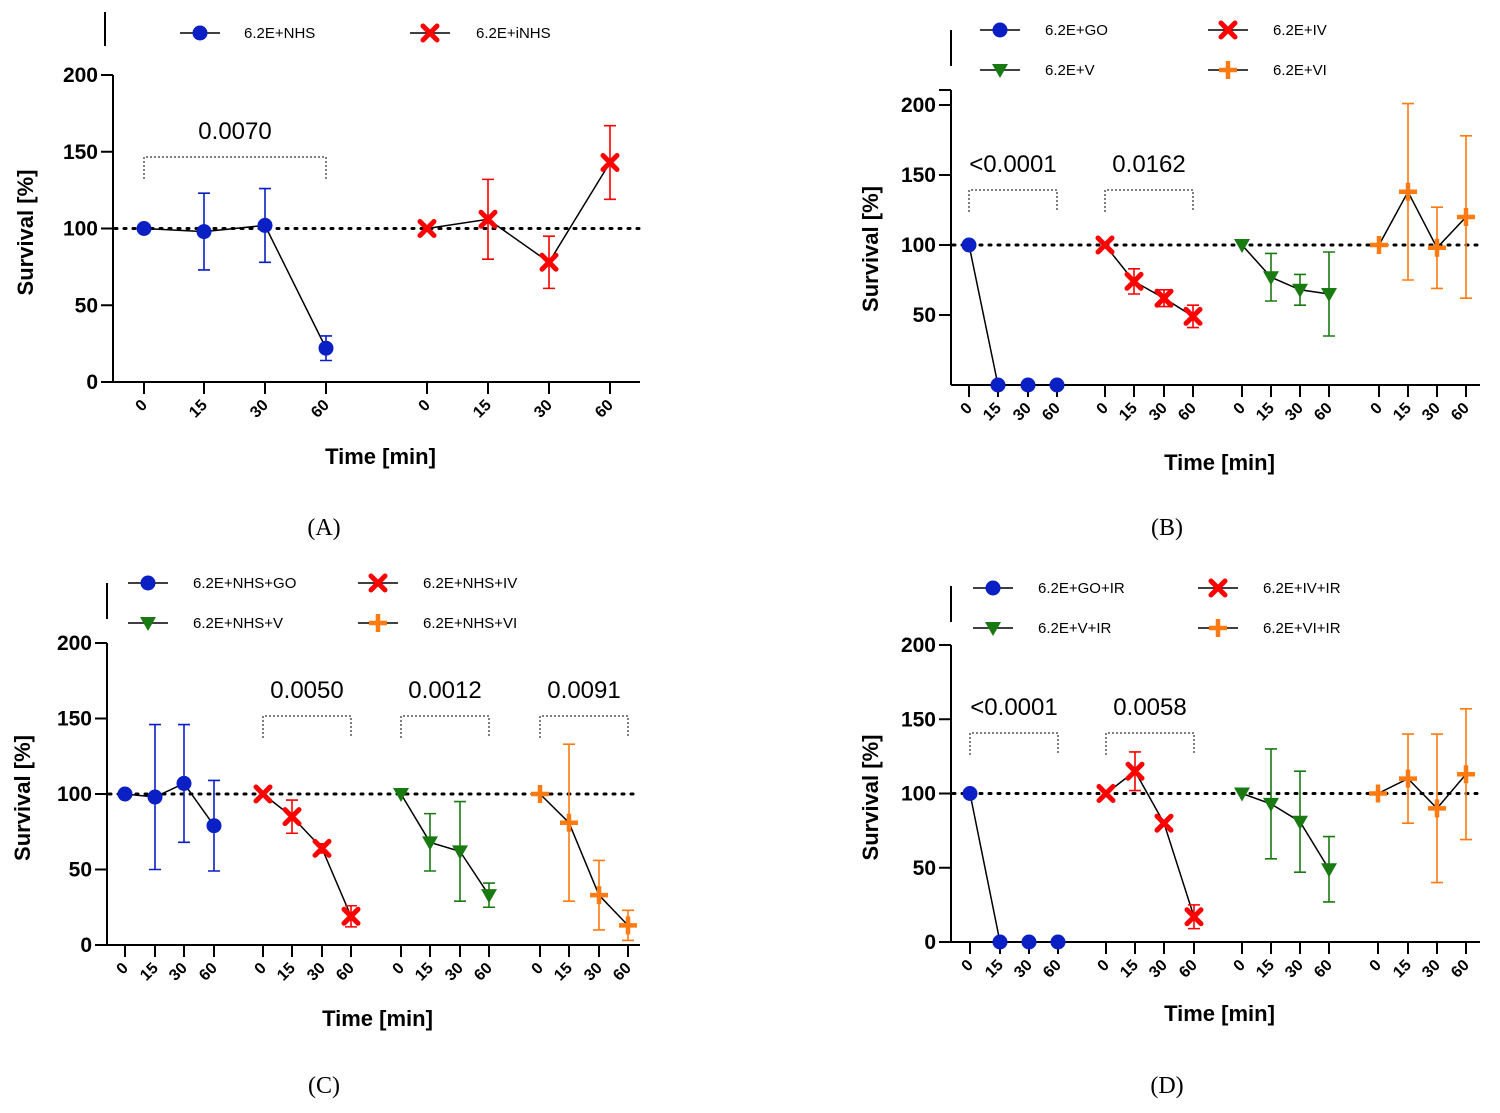  Describe the element at coordinates (513, 33) in the screenshot. I see `legend-label: 6.2E+iNHS` at that location.